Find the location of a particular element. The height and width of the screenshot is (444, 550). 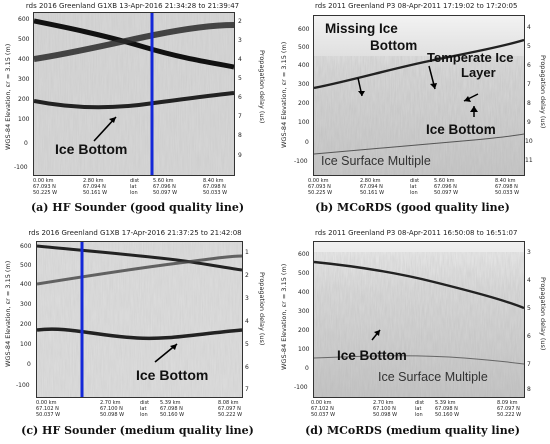

panel-a-ytick: 600 is located at coordinates (24, 19).